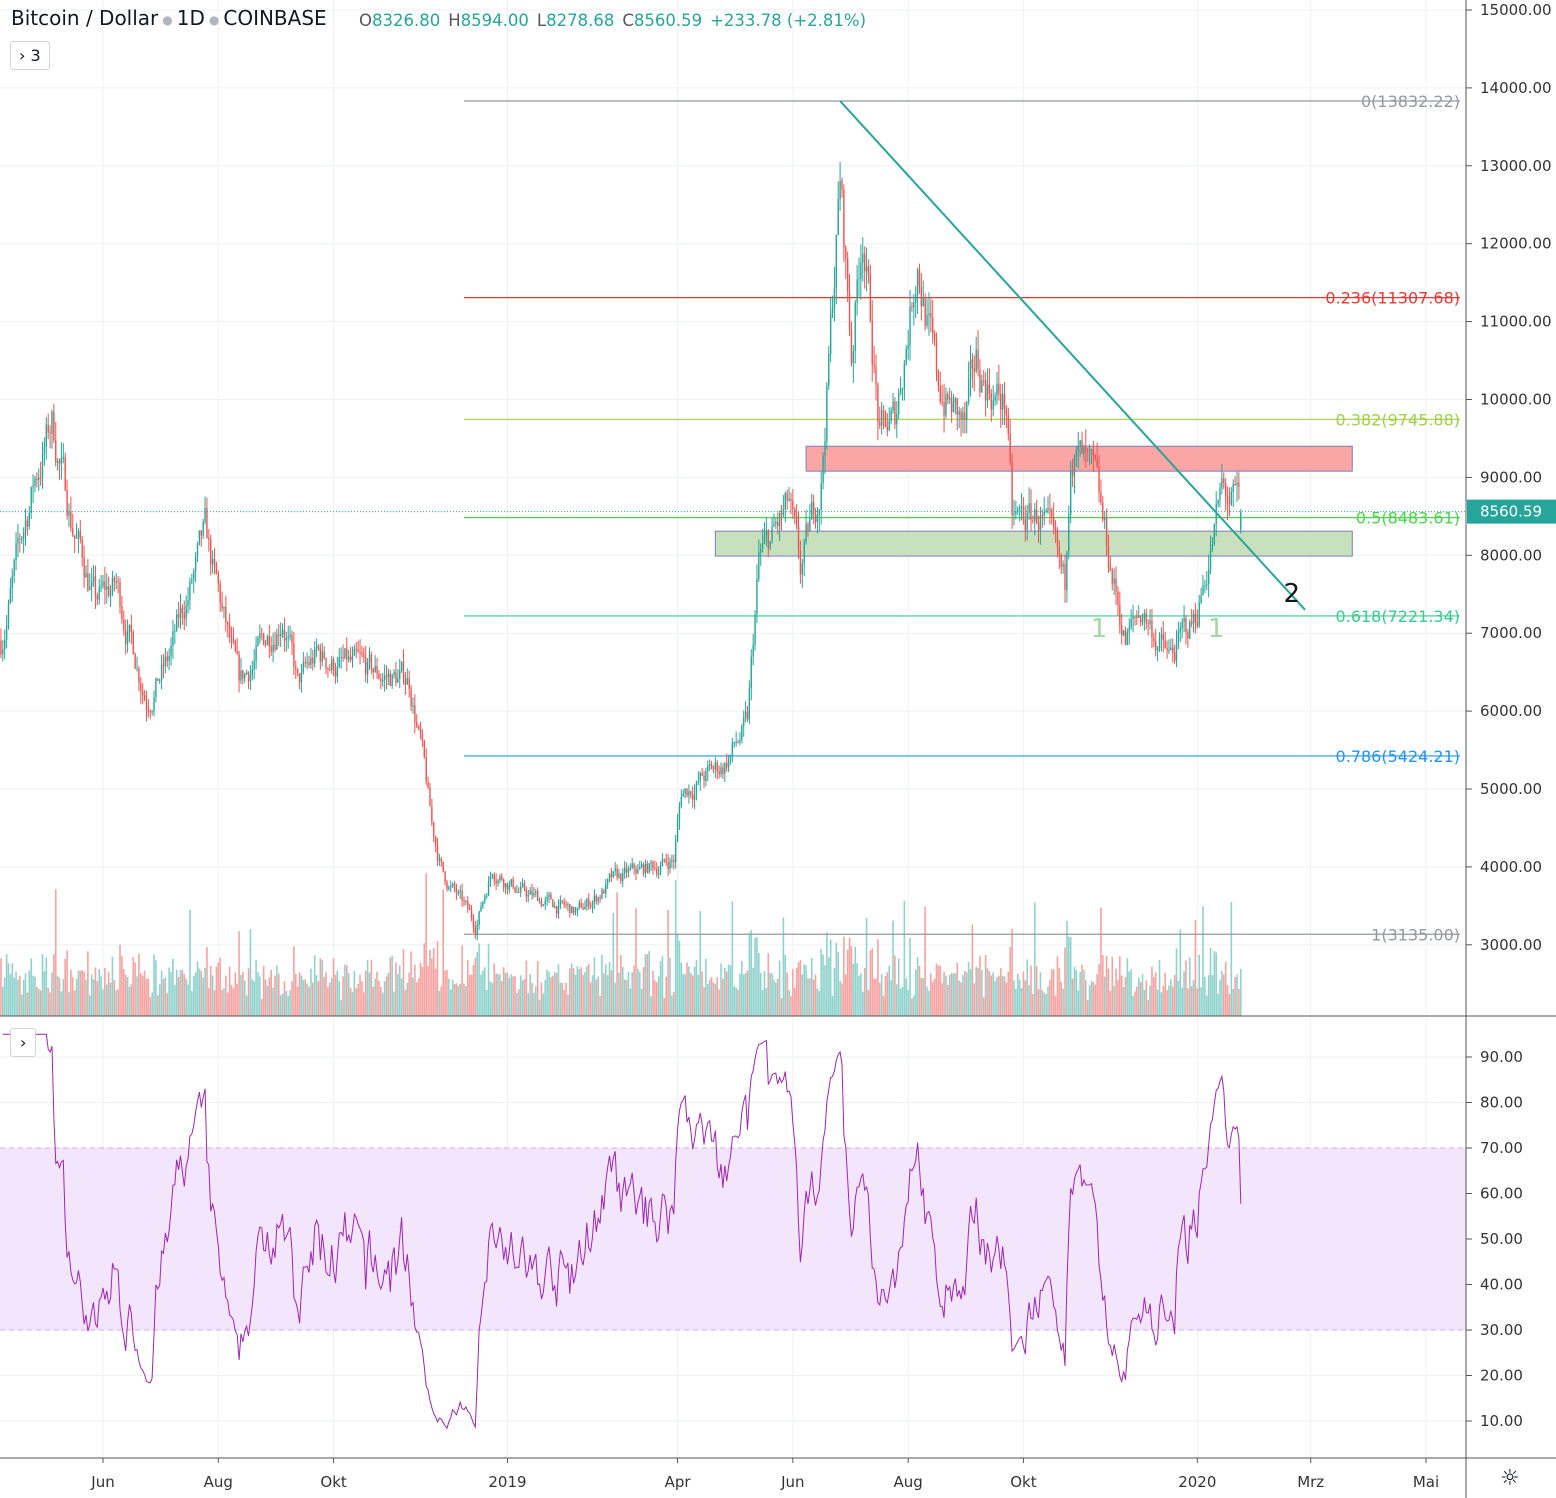 The image size is (1556, 1498). Describe the element at coordinates (30, 55) in the screenshot. I see `indicators-toggle-button: › 3` at that location.